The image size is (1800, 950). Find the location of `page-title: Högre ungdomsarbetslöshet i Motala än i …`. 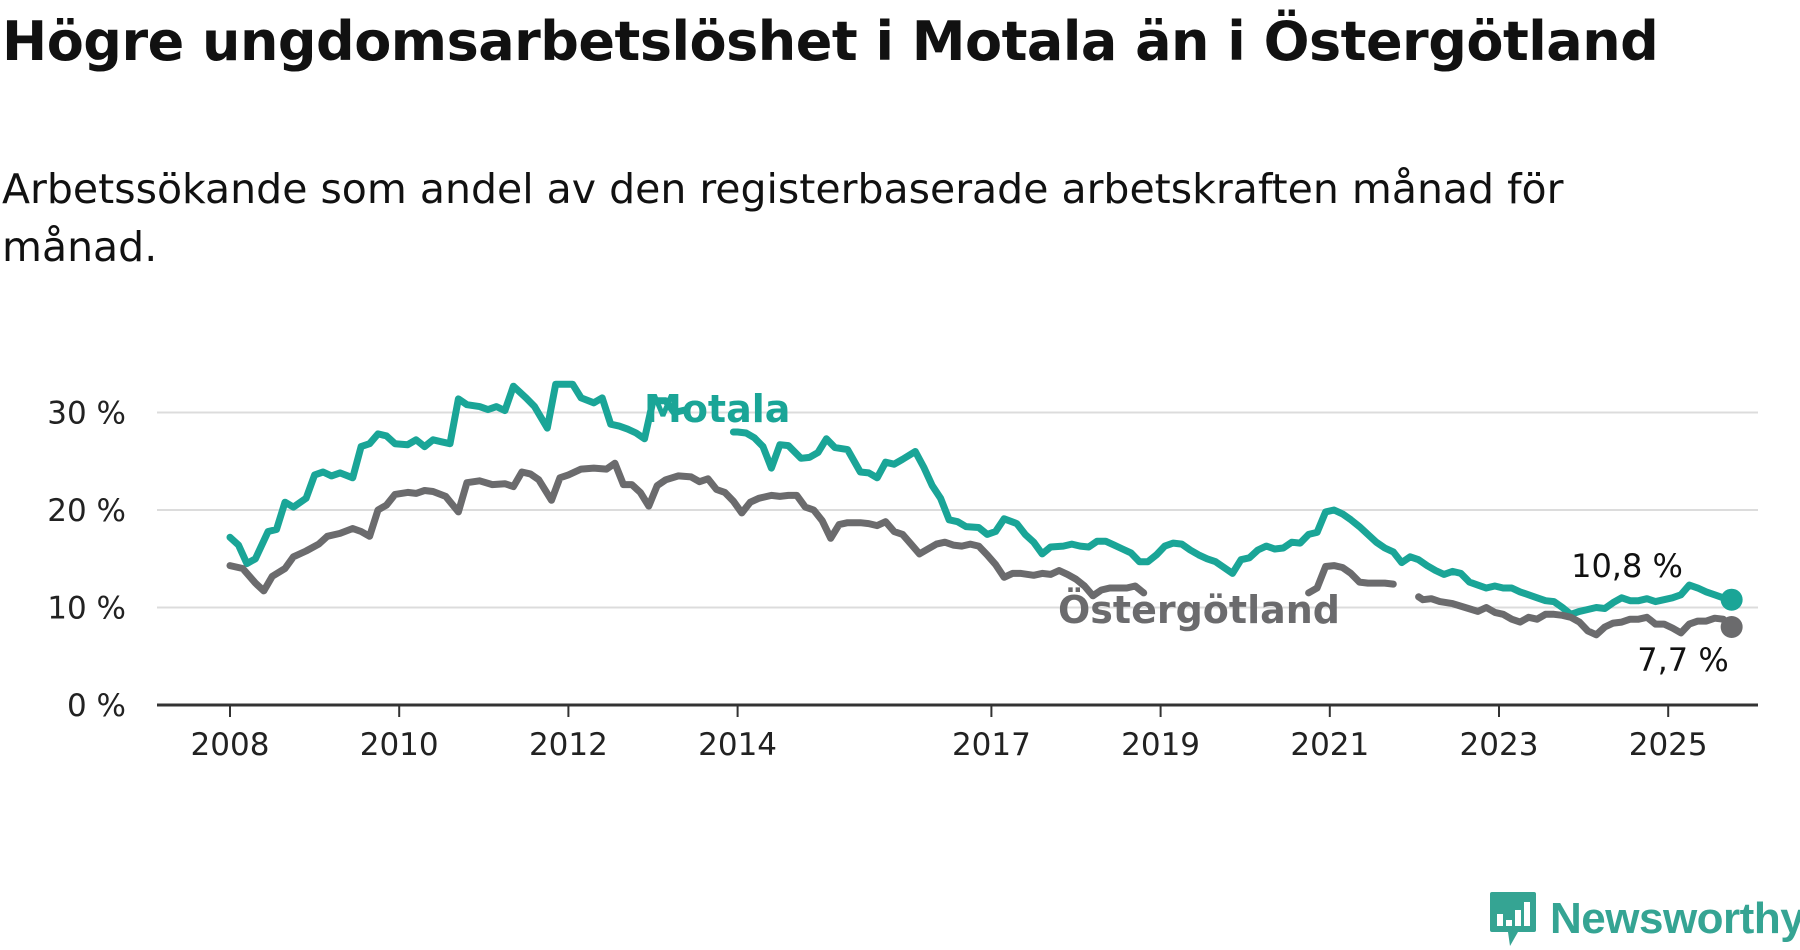

page-title: Högre ungdomsarbetslöshet i Motala än i … is located at coordinates (830, 41).